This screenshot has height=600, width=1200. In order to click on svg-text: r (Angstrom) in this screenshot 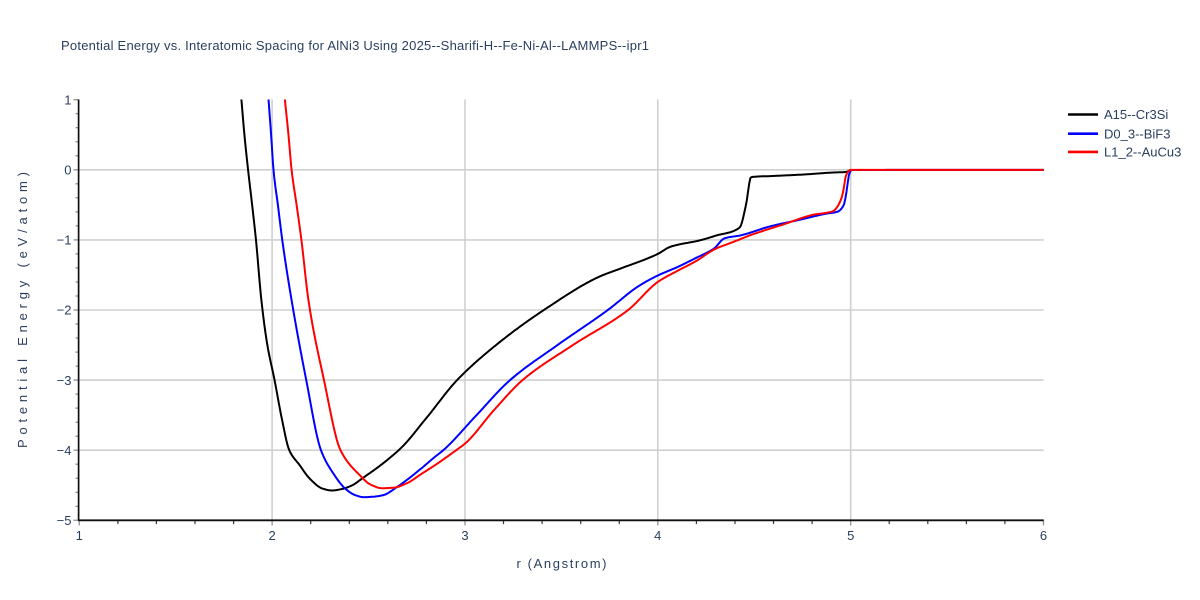, I will do `click(562, 563)`.